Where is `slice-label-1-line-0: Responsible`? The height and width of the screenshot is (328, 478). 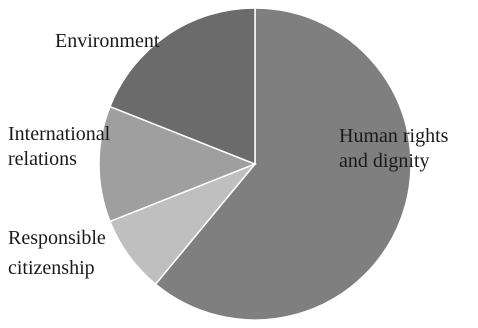
slice-label-1-line-0: Responsible is located at coordinates (57, 238).